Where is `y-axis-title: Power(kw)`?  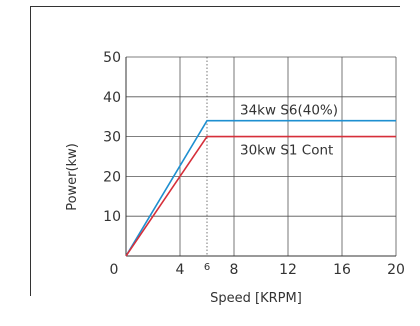 y-axis-title: Power(kw) is located at coordinates (72, 177).